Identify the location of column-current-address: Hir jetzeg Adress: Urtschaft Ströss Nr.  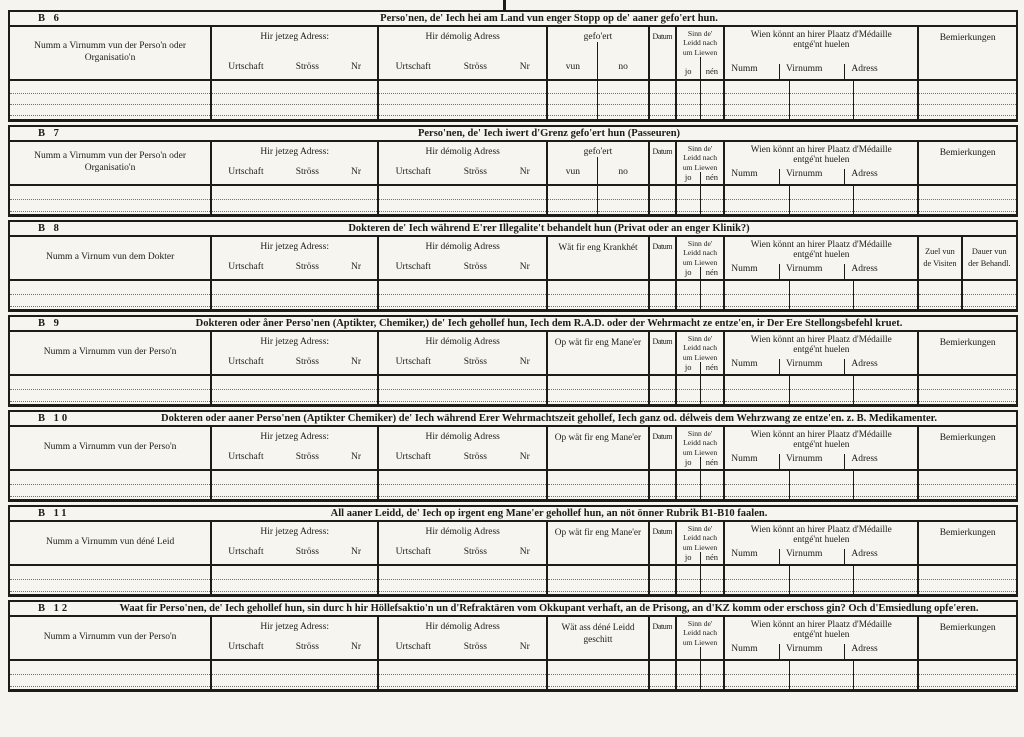
(293, 638).